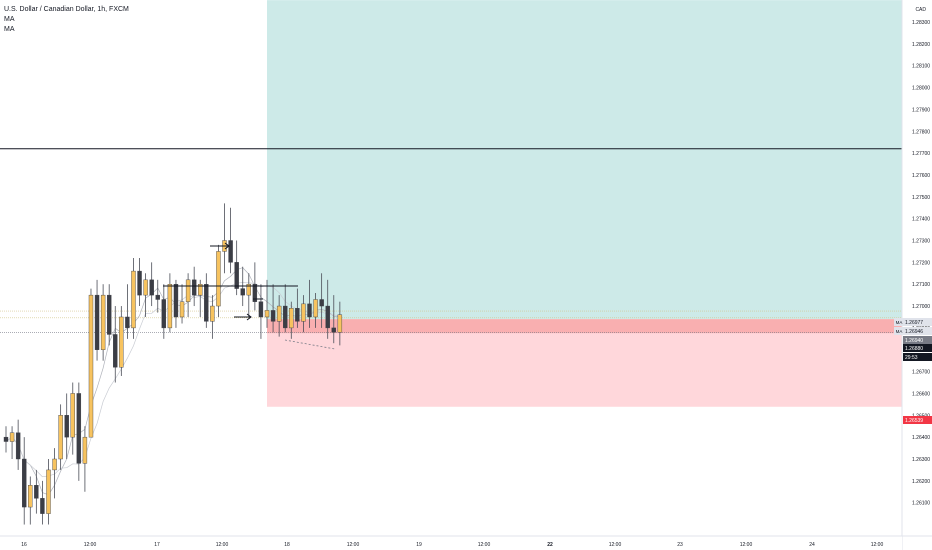 Image resolution: width=932 pixels, height=550 pixels. Describe the element at coordinates (914, 349) in the screenshot. I see `price-label-value: 1.26880` at that location.